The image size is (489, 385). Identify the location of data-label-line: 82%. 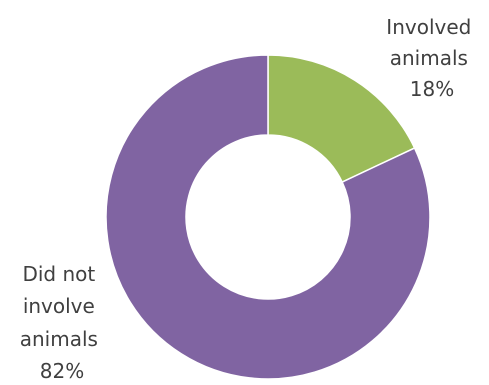
(62, 371).